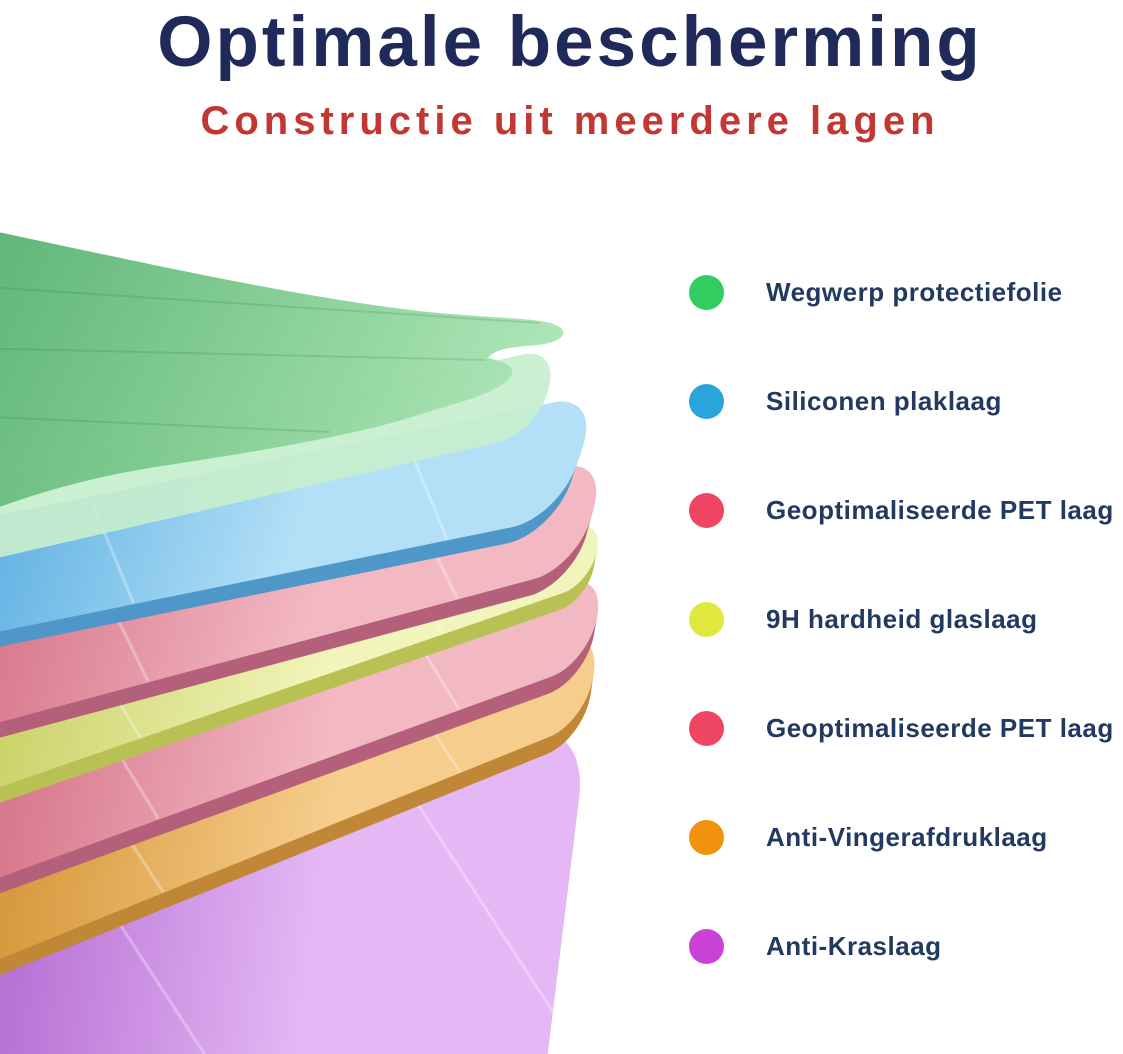 The height and width of the screenshot is (1054, 1123). I want to click on legend-item: Anti-Vingerafdruklaag, so click(904, 837).